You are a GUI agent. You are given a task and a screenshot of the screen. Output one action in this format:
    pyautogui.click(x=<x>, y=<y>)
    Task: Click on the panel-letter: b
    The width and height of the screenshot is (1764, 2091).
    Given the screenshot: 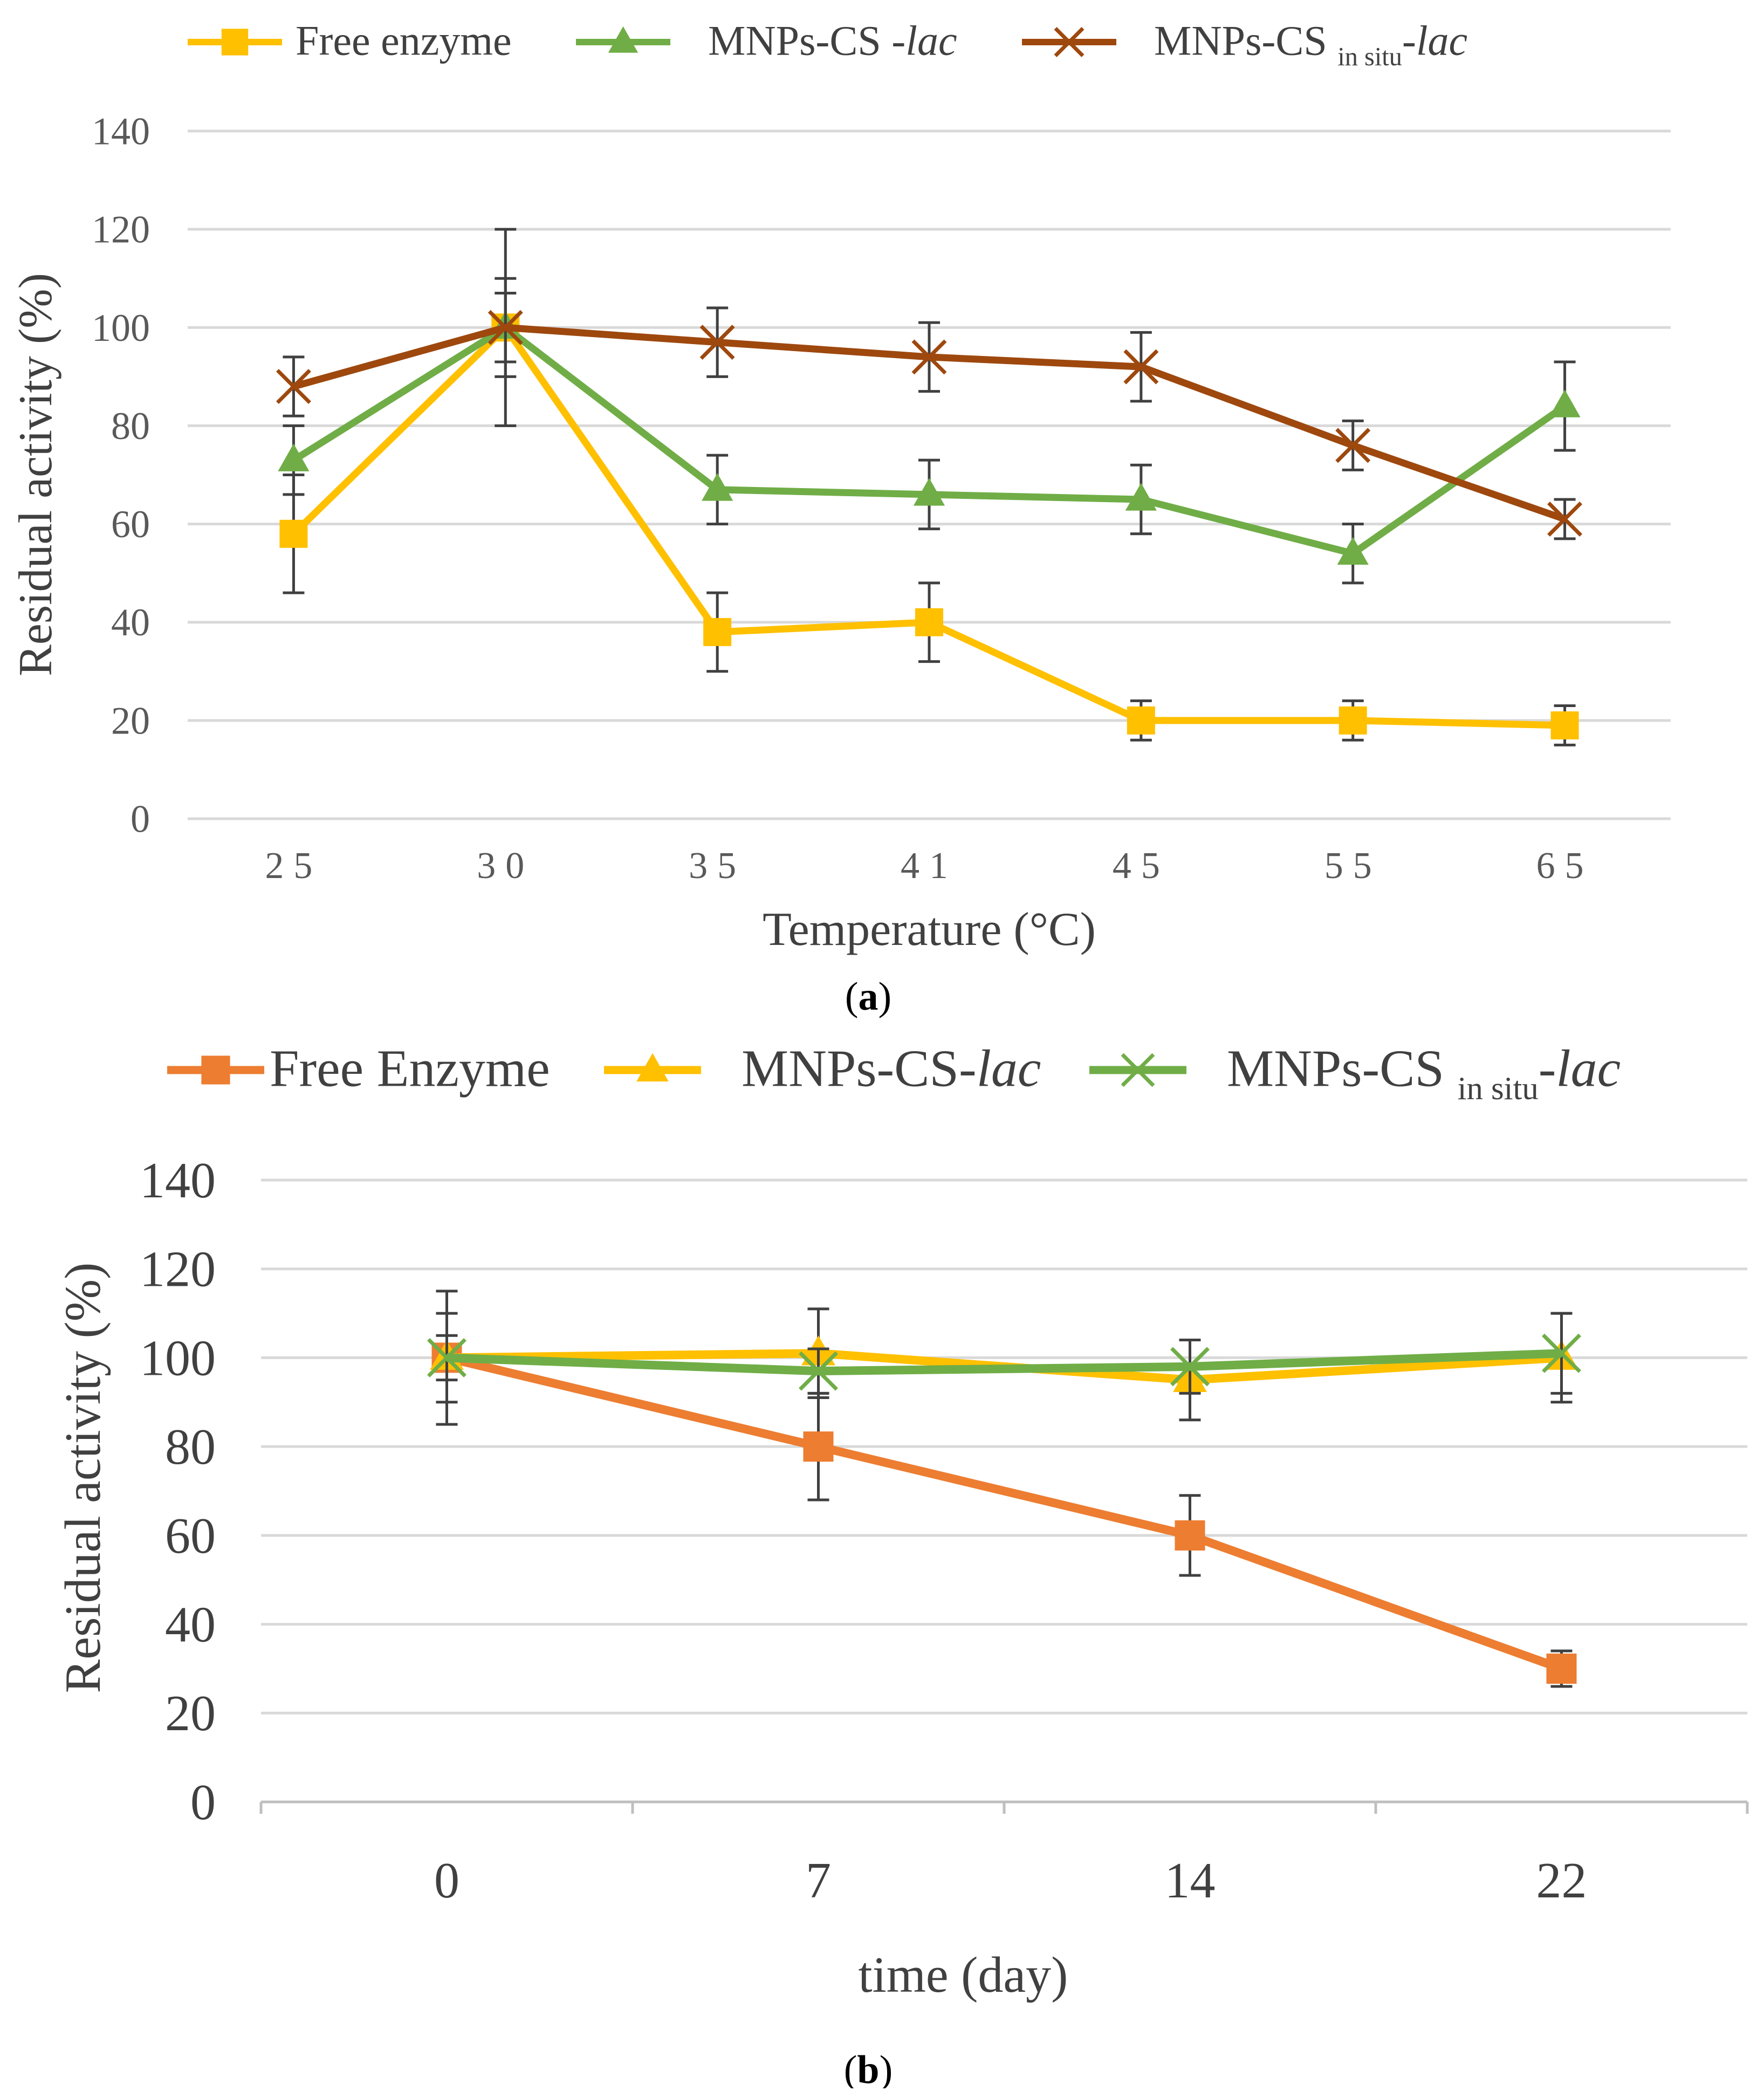 What is the action you would take?
    pyautogui.click(x=868, y=2068)
    